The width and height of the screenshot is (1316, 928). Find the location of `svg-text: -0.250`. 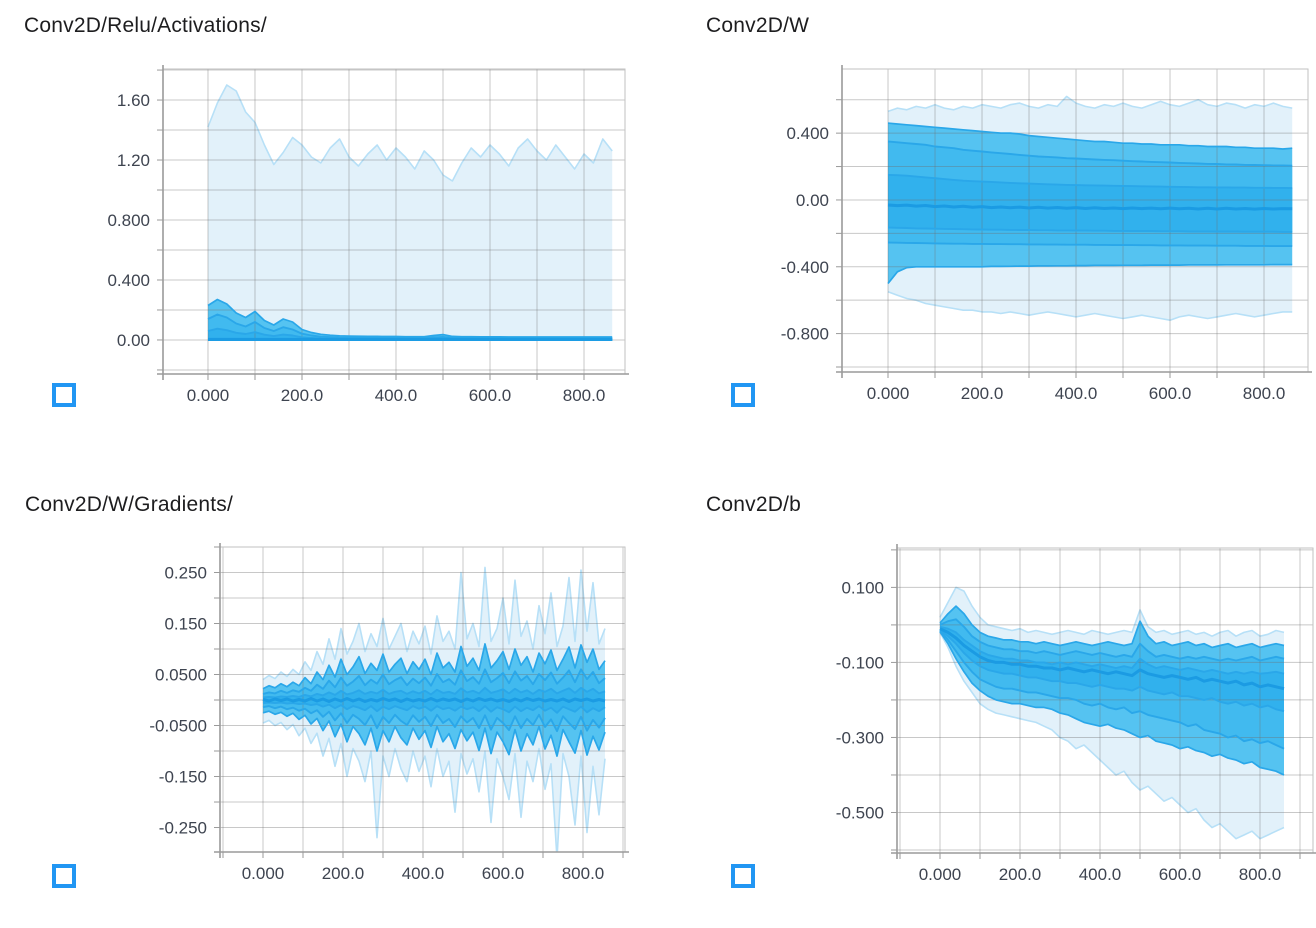

svg-text: -0.250 is located at coordinates (183, 828).